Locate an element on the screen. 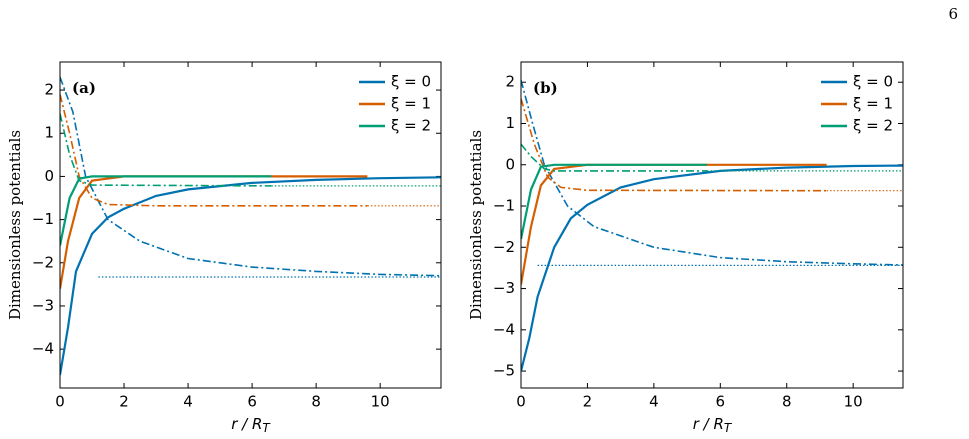 This screenshot has height=439, width=969. y-tick-label: −5 is located at coordinates (504, 371).